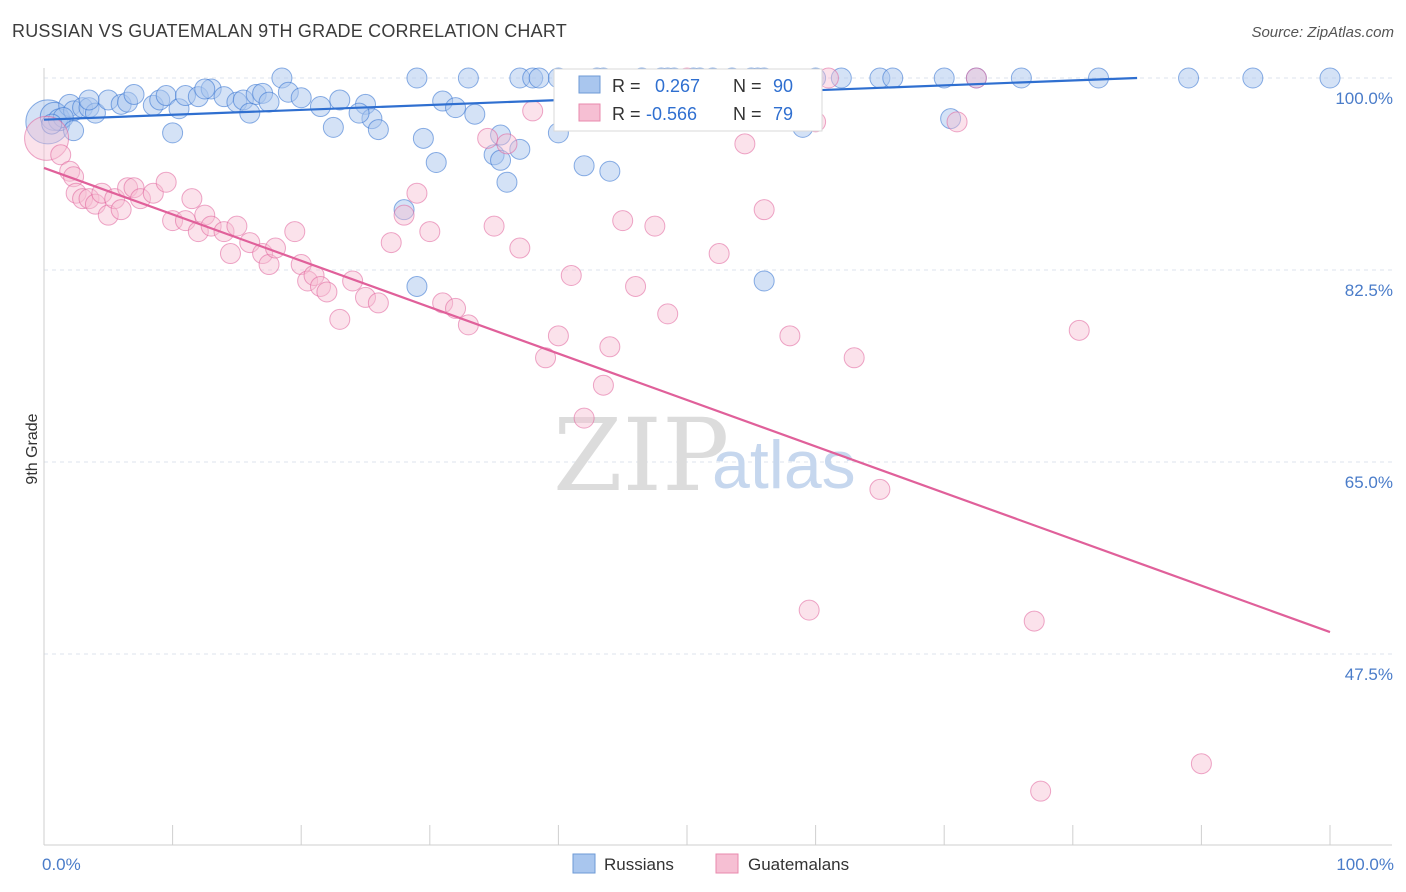 Image resolution: width=1406 pixels, height=892 pixels. What do you see at coordinates (747, 114) in the screenshot?
I see `guatemalans-n-label: N =` at bounding box center [747, 114].